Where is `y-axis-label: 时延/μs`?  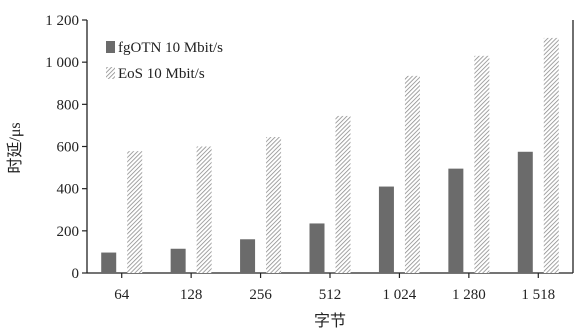 y-axis-label: 时延/μs is located at coordinates (15, 147).